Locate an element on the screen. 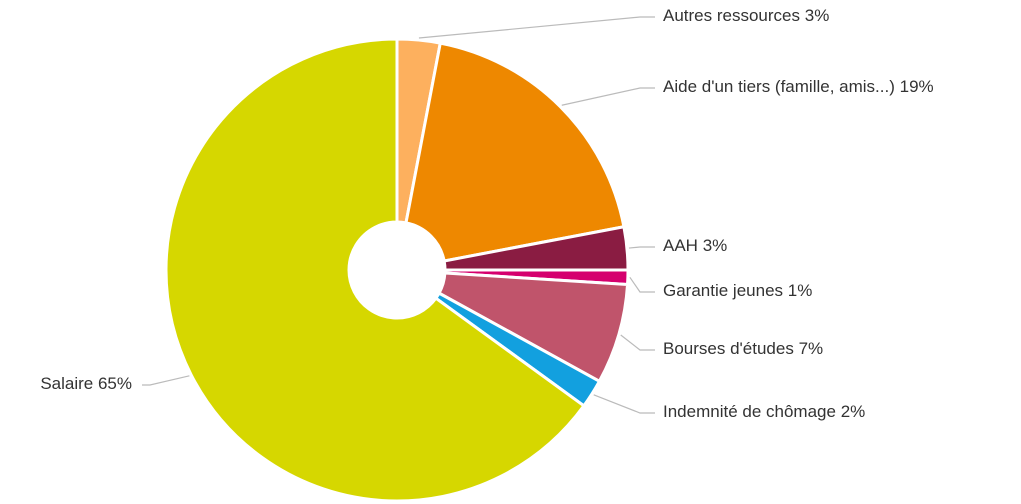 This screenshot has height=504, width=1021. slice-label: Salaire 65% is located at coordinates (86, 383).